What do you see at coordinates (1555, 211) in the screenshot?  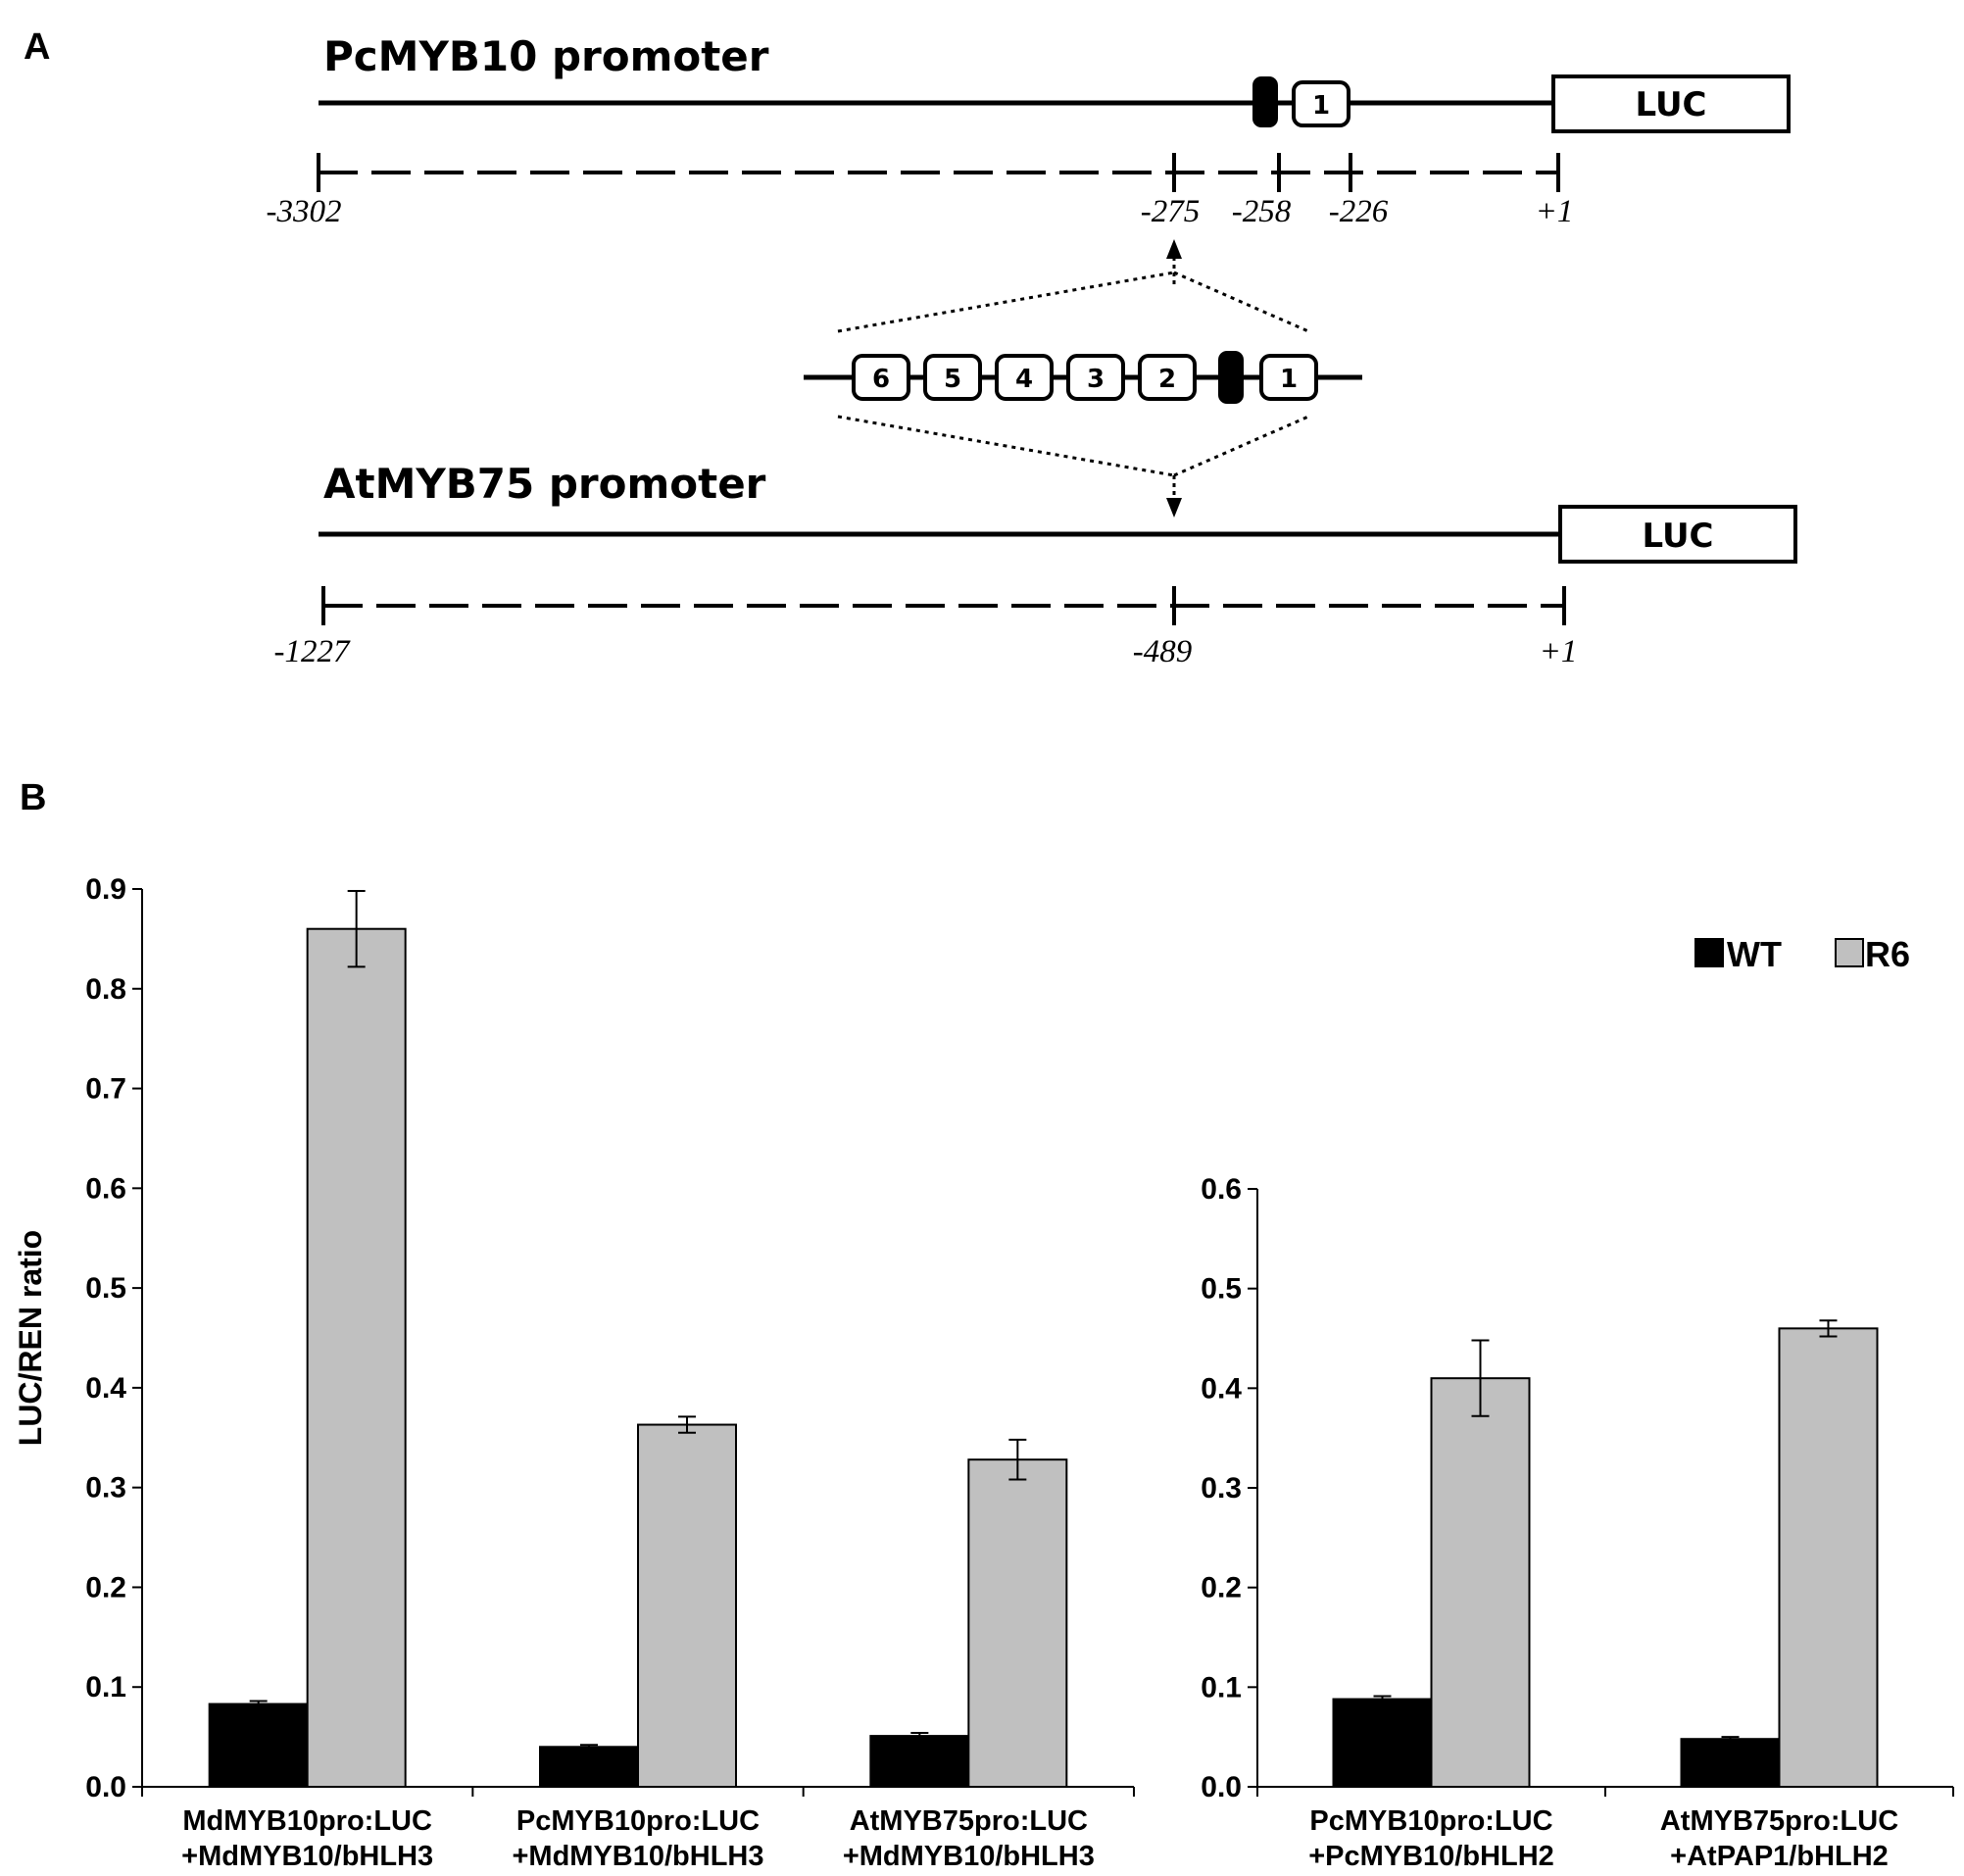 I see `pcmyb10-coord-plus1: +1` at bounding box center [1555, 211].